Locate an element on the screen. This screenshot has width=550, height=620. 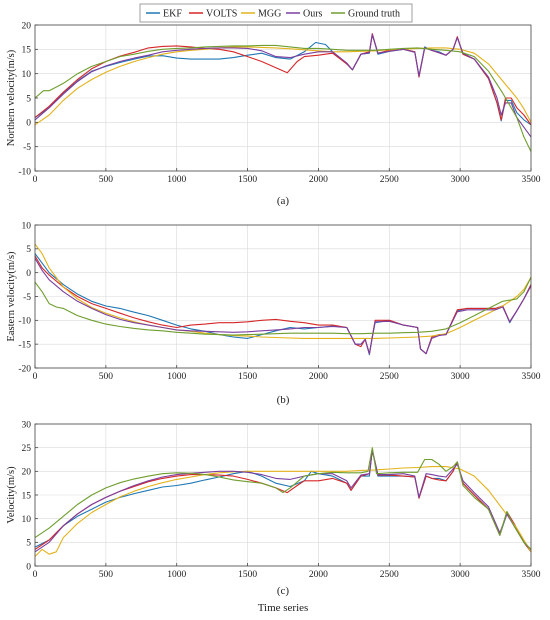
series-line-ekf is located at coordinates (283, 79).